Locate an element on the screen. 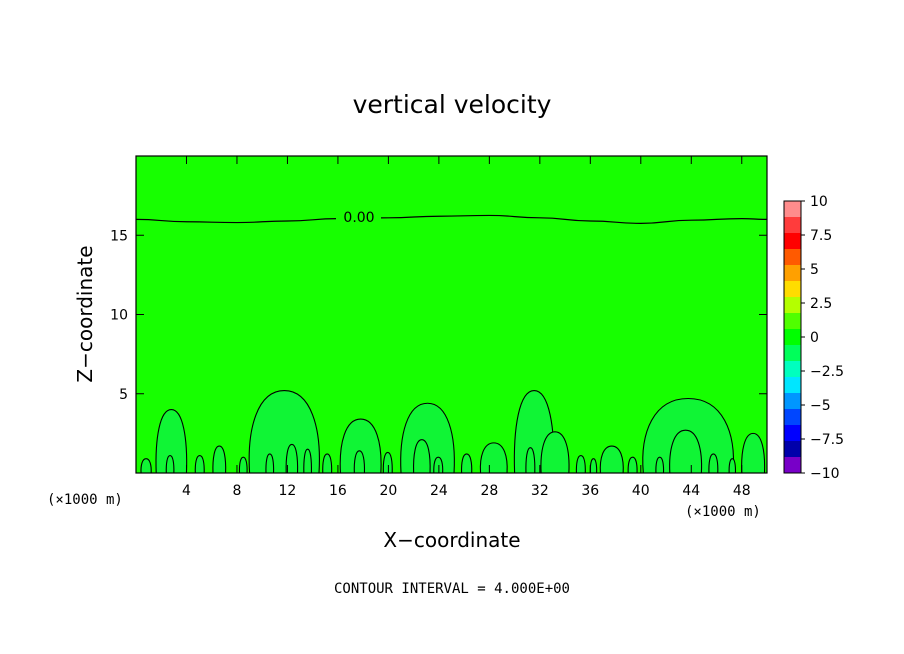  y-tick-label: 10 is located at coordinates (119, 316).